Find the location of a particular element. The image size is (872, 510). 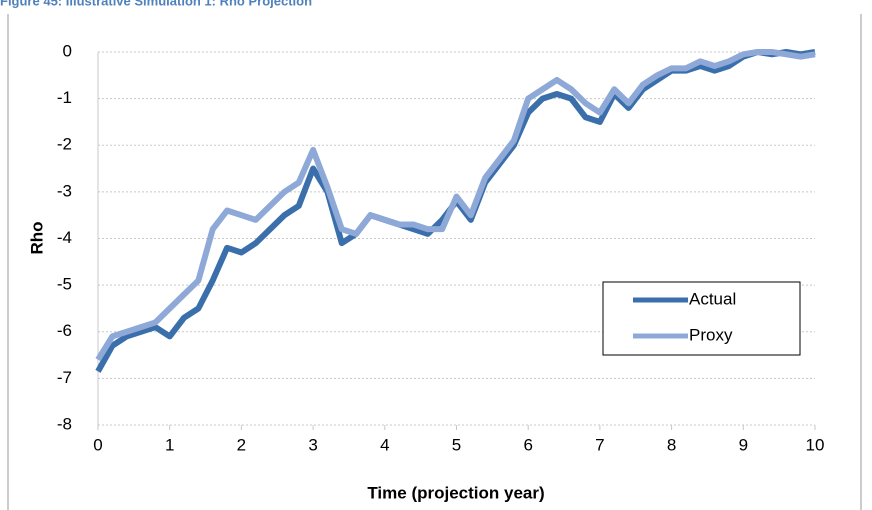

x-tick-label: 2 is located at coordinates (241, 444).